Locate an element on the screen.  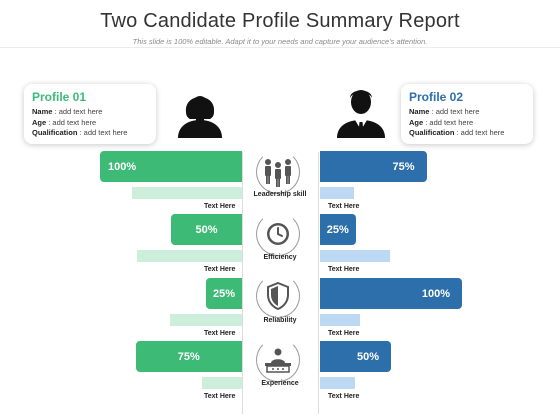
team-icon is located at coordinates (278, 173).